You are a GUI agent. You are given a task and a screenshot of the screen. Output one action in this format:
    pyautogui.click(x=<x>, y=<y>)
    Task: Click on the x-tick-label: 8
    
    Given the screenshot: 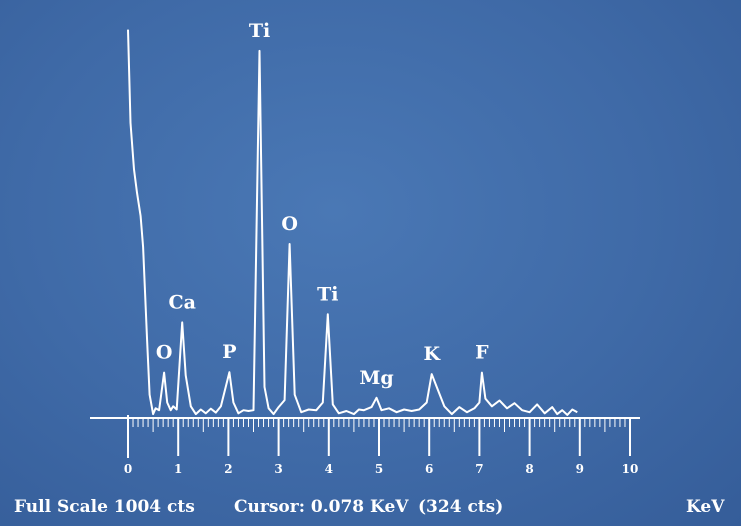 What is the action you would take?
    pyautogui.click(x=529, y=469)
    